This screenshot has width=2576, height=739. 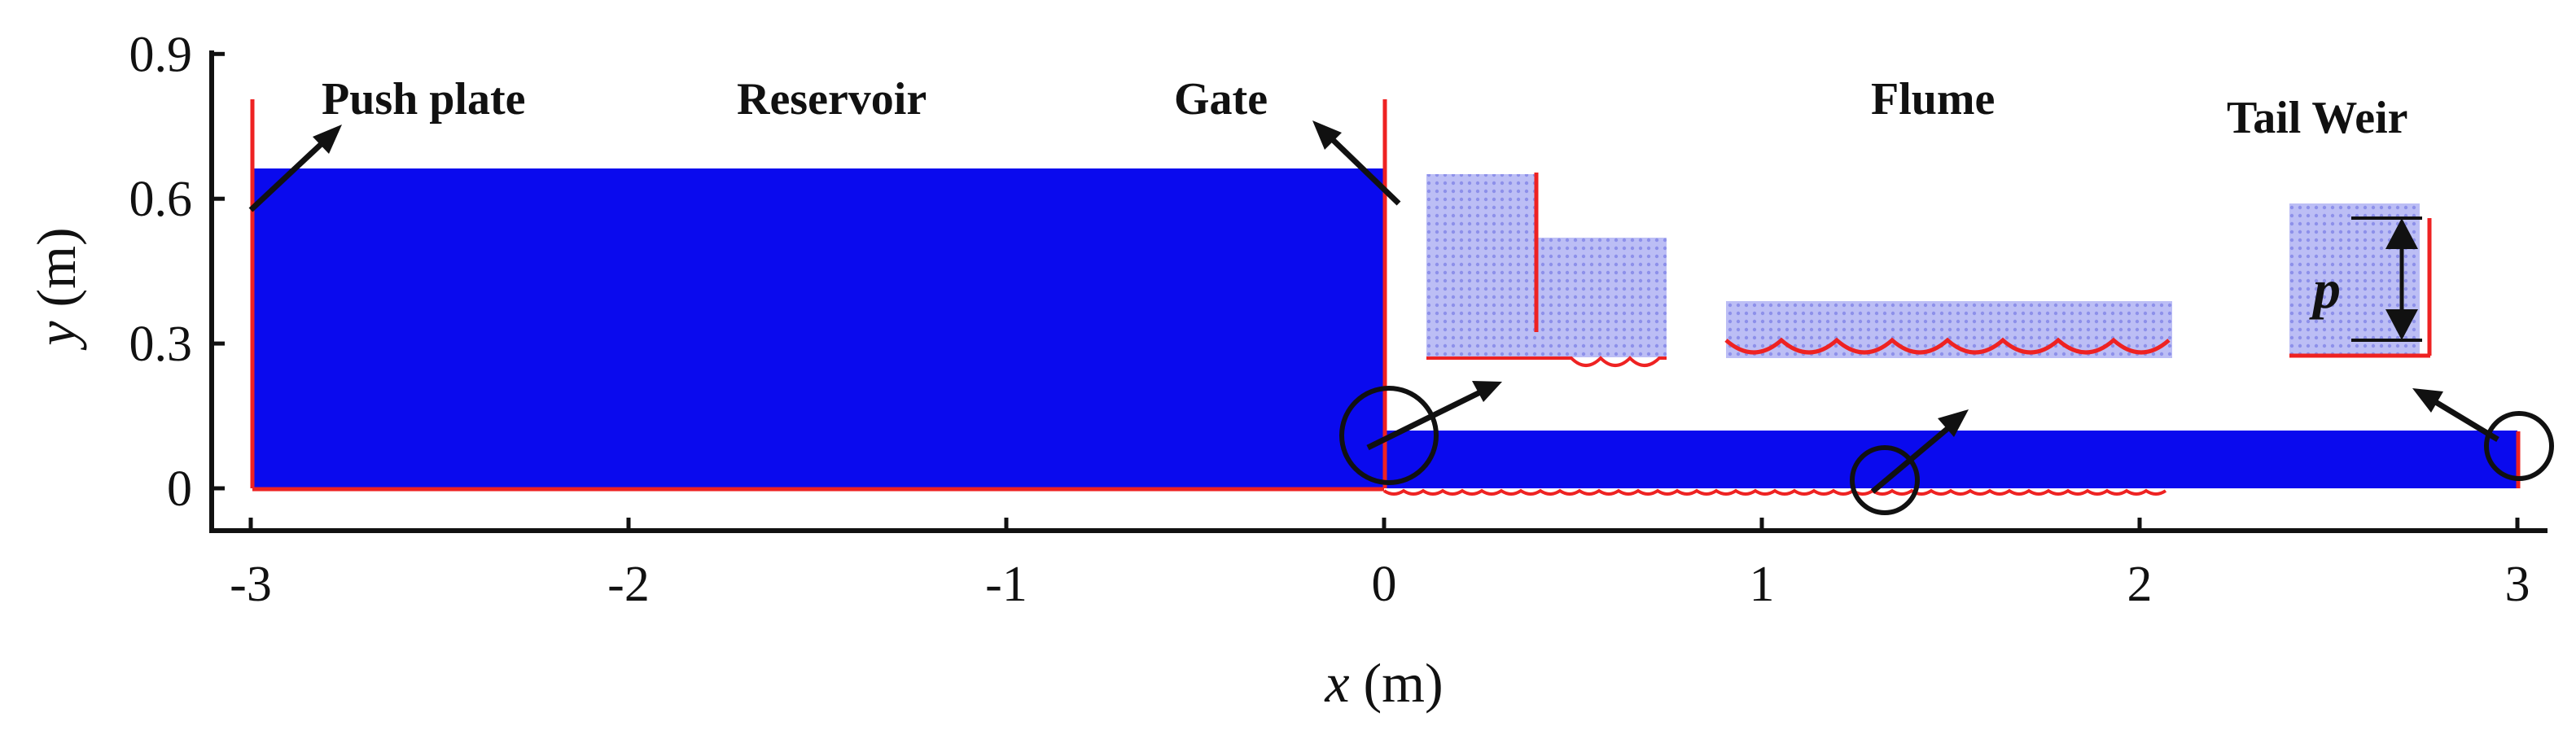 What do you see at coordinates (56, 288) in the screenshot?
I see `y-axis-title: y (m)` at bounding box center [56, 288].